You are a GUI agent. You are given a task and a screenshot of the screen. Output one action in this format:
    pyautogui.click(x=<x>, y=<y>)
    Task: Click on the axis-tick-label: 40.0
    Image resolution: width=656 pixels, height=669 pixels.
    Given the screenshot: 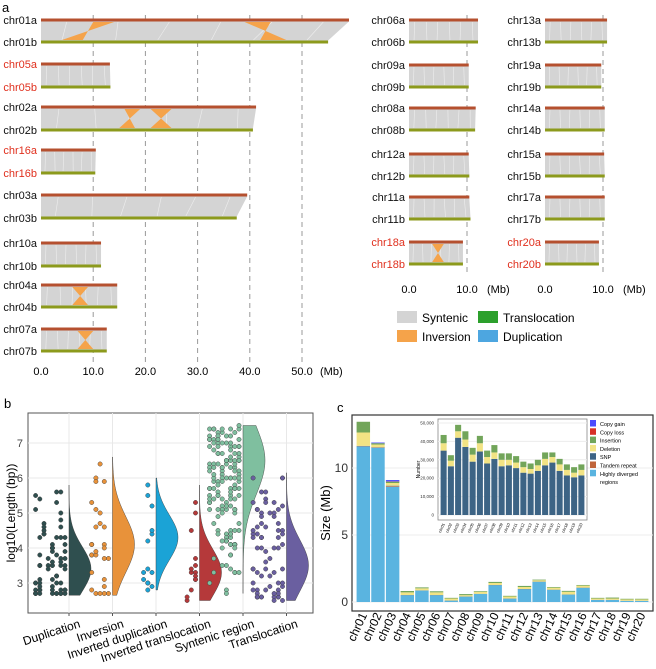 What is the action you would take?
    pyautogui.click(x=249, y=372)
    